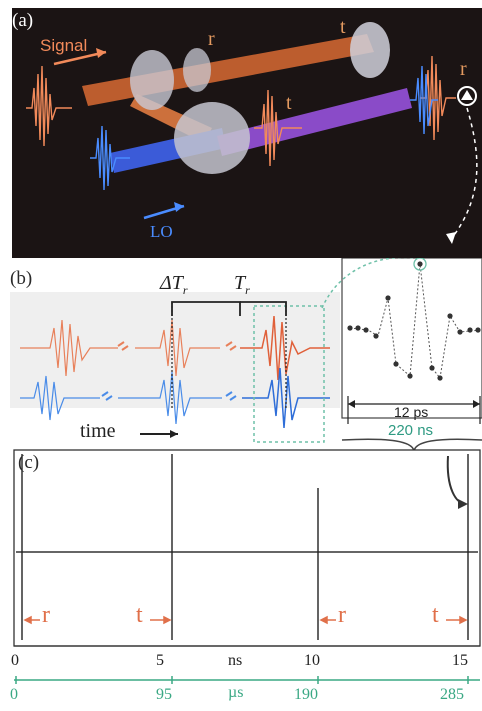 This screenshot has width=482, height=711. Describe the element at coordinates (464, 173) in the screenshot. I see `detector-dashed-arrow` at that location.